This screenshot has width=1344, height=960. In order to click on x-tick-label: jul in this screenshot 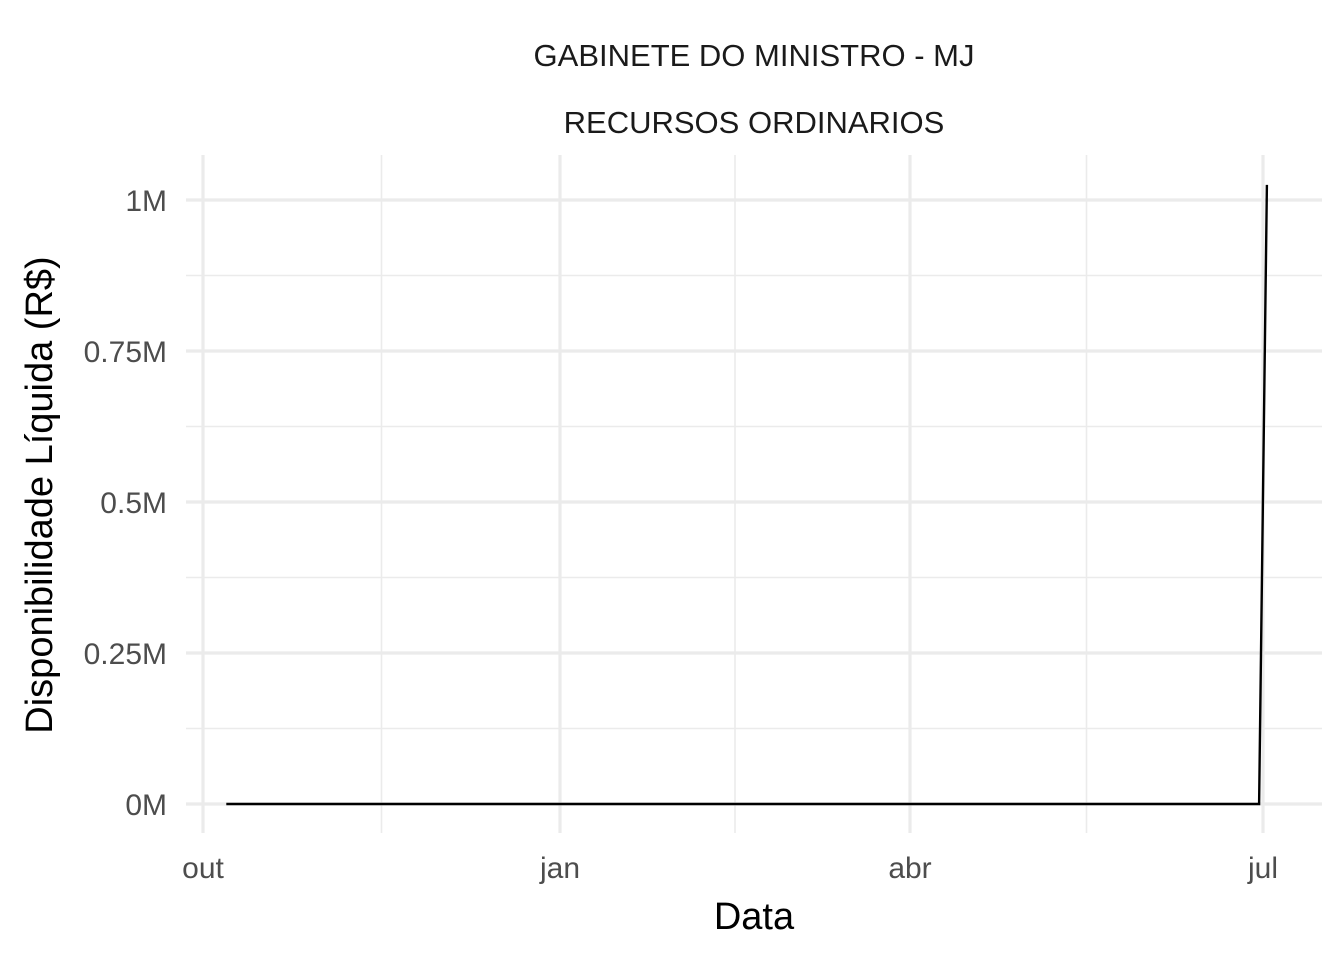, I will do `click(1262, 868)`.